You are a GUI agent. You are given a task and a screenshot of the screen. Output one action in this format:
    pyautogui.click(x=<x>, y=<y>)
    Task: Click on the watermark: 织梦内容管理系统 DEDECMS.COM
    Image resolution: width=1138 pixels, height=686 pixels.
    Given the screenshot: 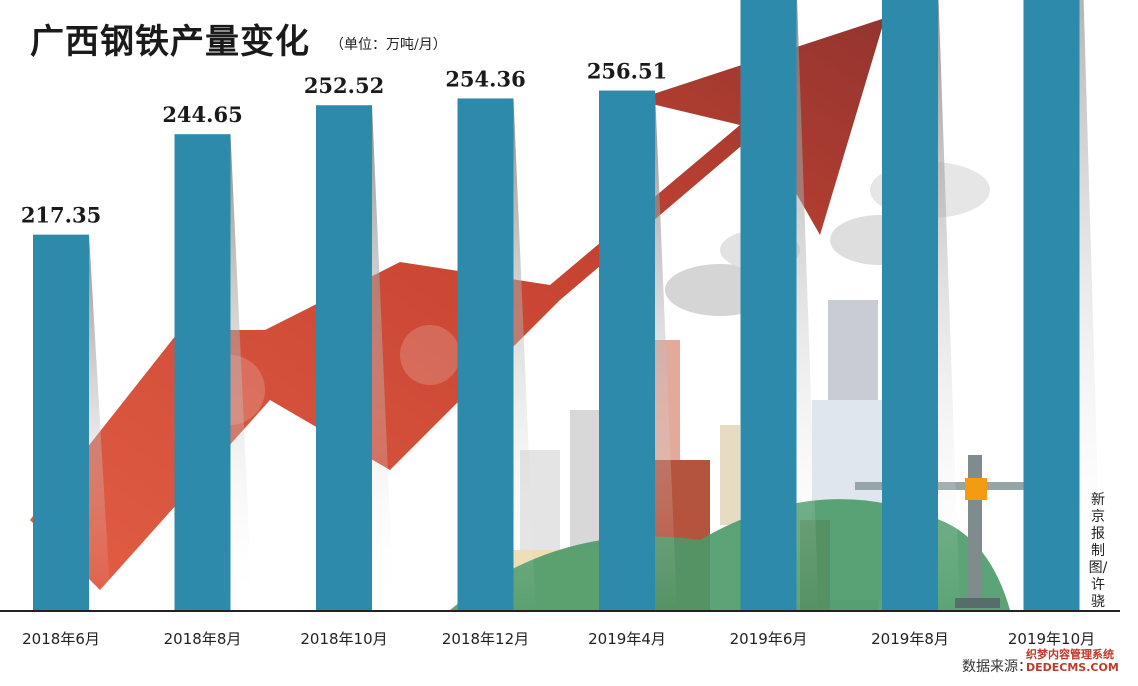 What is the action you would take?
    pyautogui.click(x=1072, y=661)
    